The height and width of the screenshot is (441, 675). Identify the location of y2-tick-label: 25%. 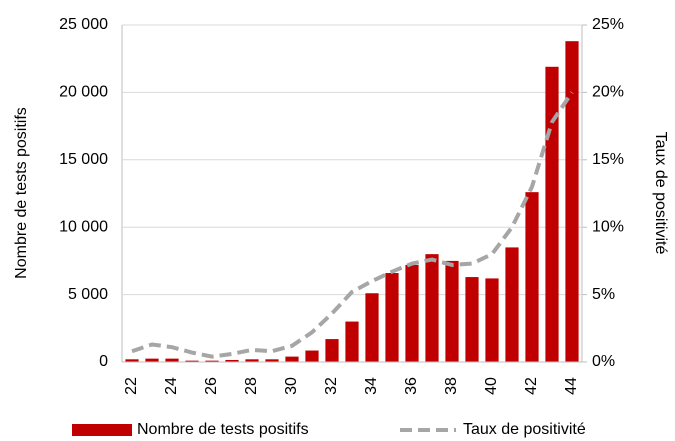
(608, 24).